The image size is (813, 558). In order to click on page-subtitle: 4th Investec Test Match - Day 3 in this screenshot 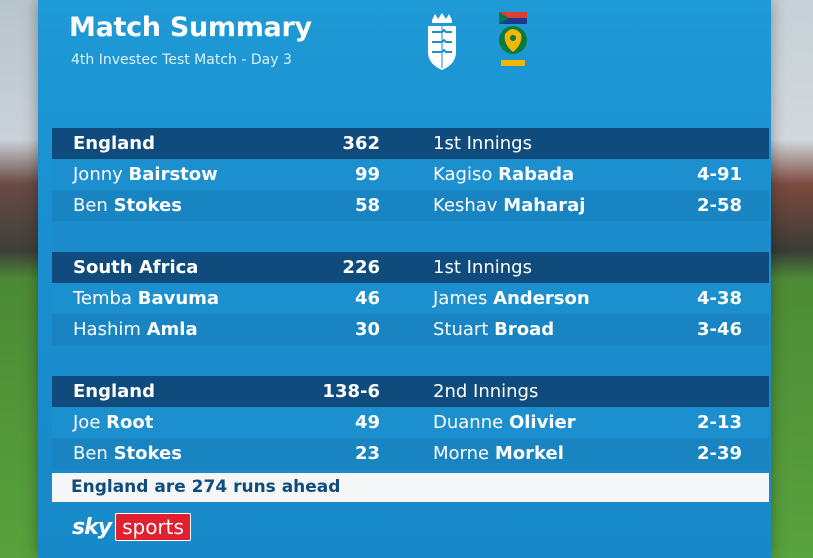, I will do `click(181, 60)`.